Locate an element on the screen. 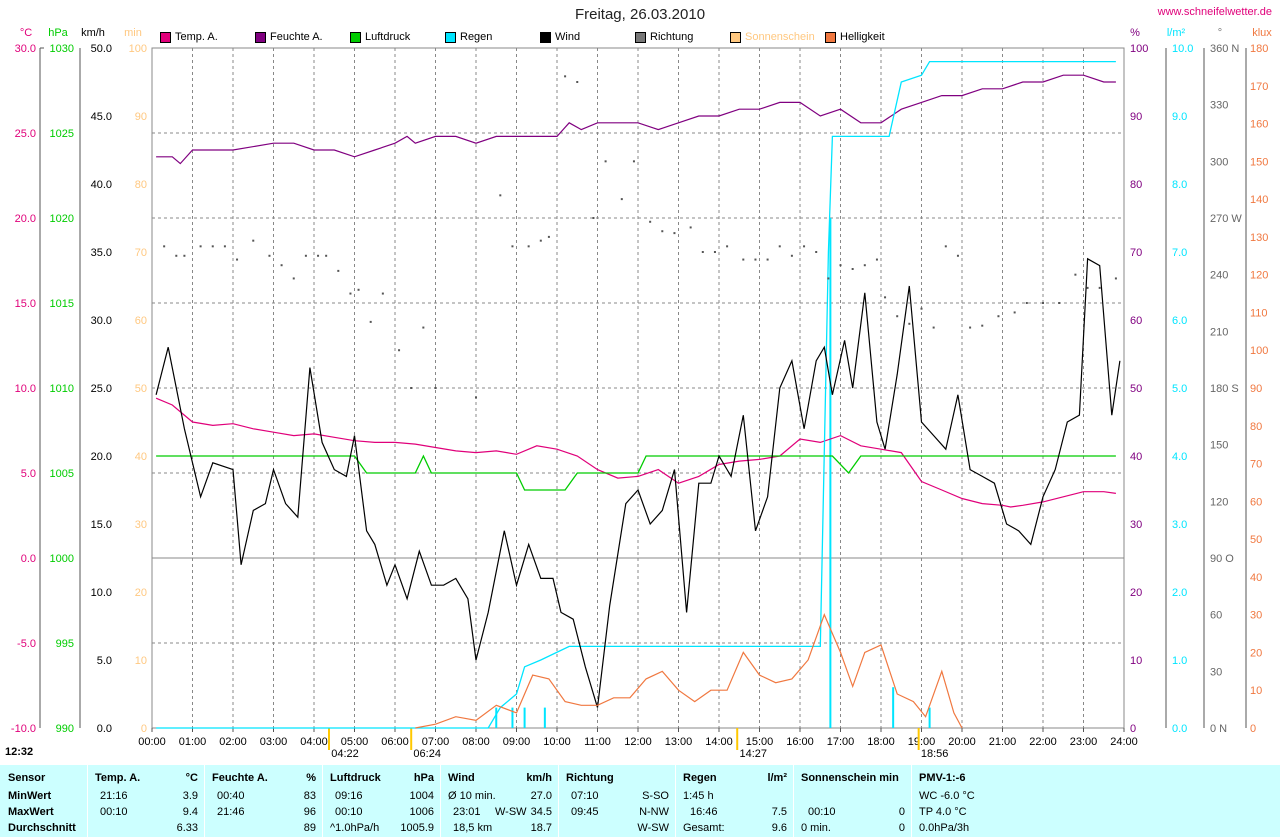 The width and height of the screenshot is (1280, 837). legend-label: Wind is located at coordinates (568, 37).